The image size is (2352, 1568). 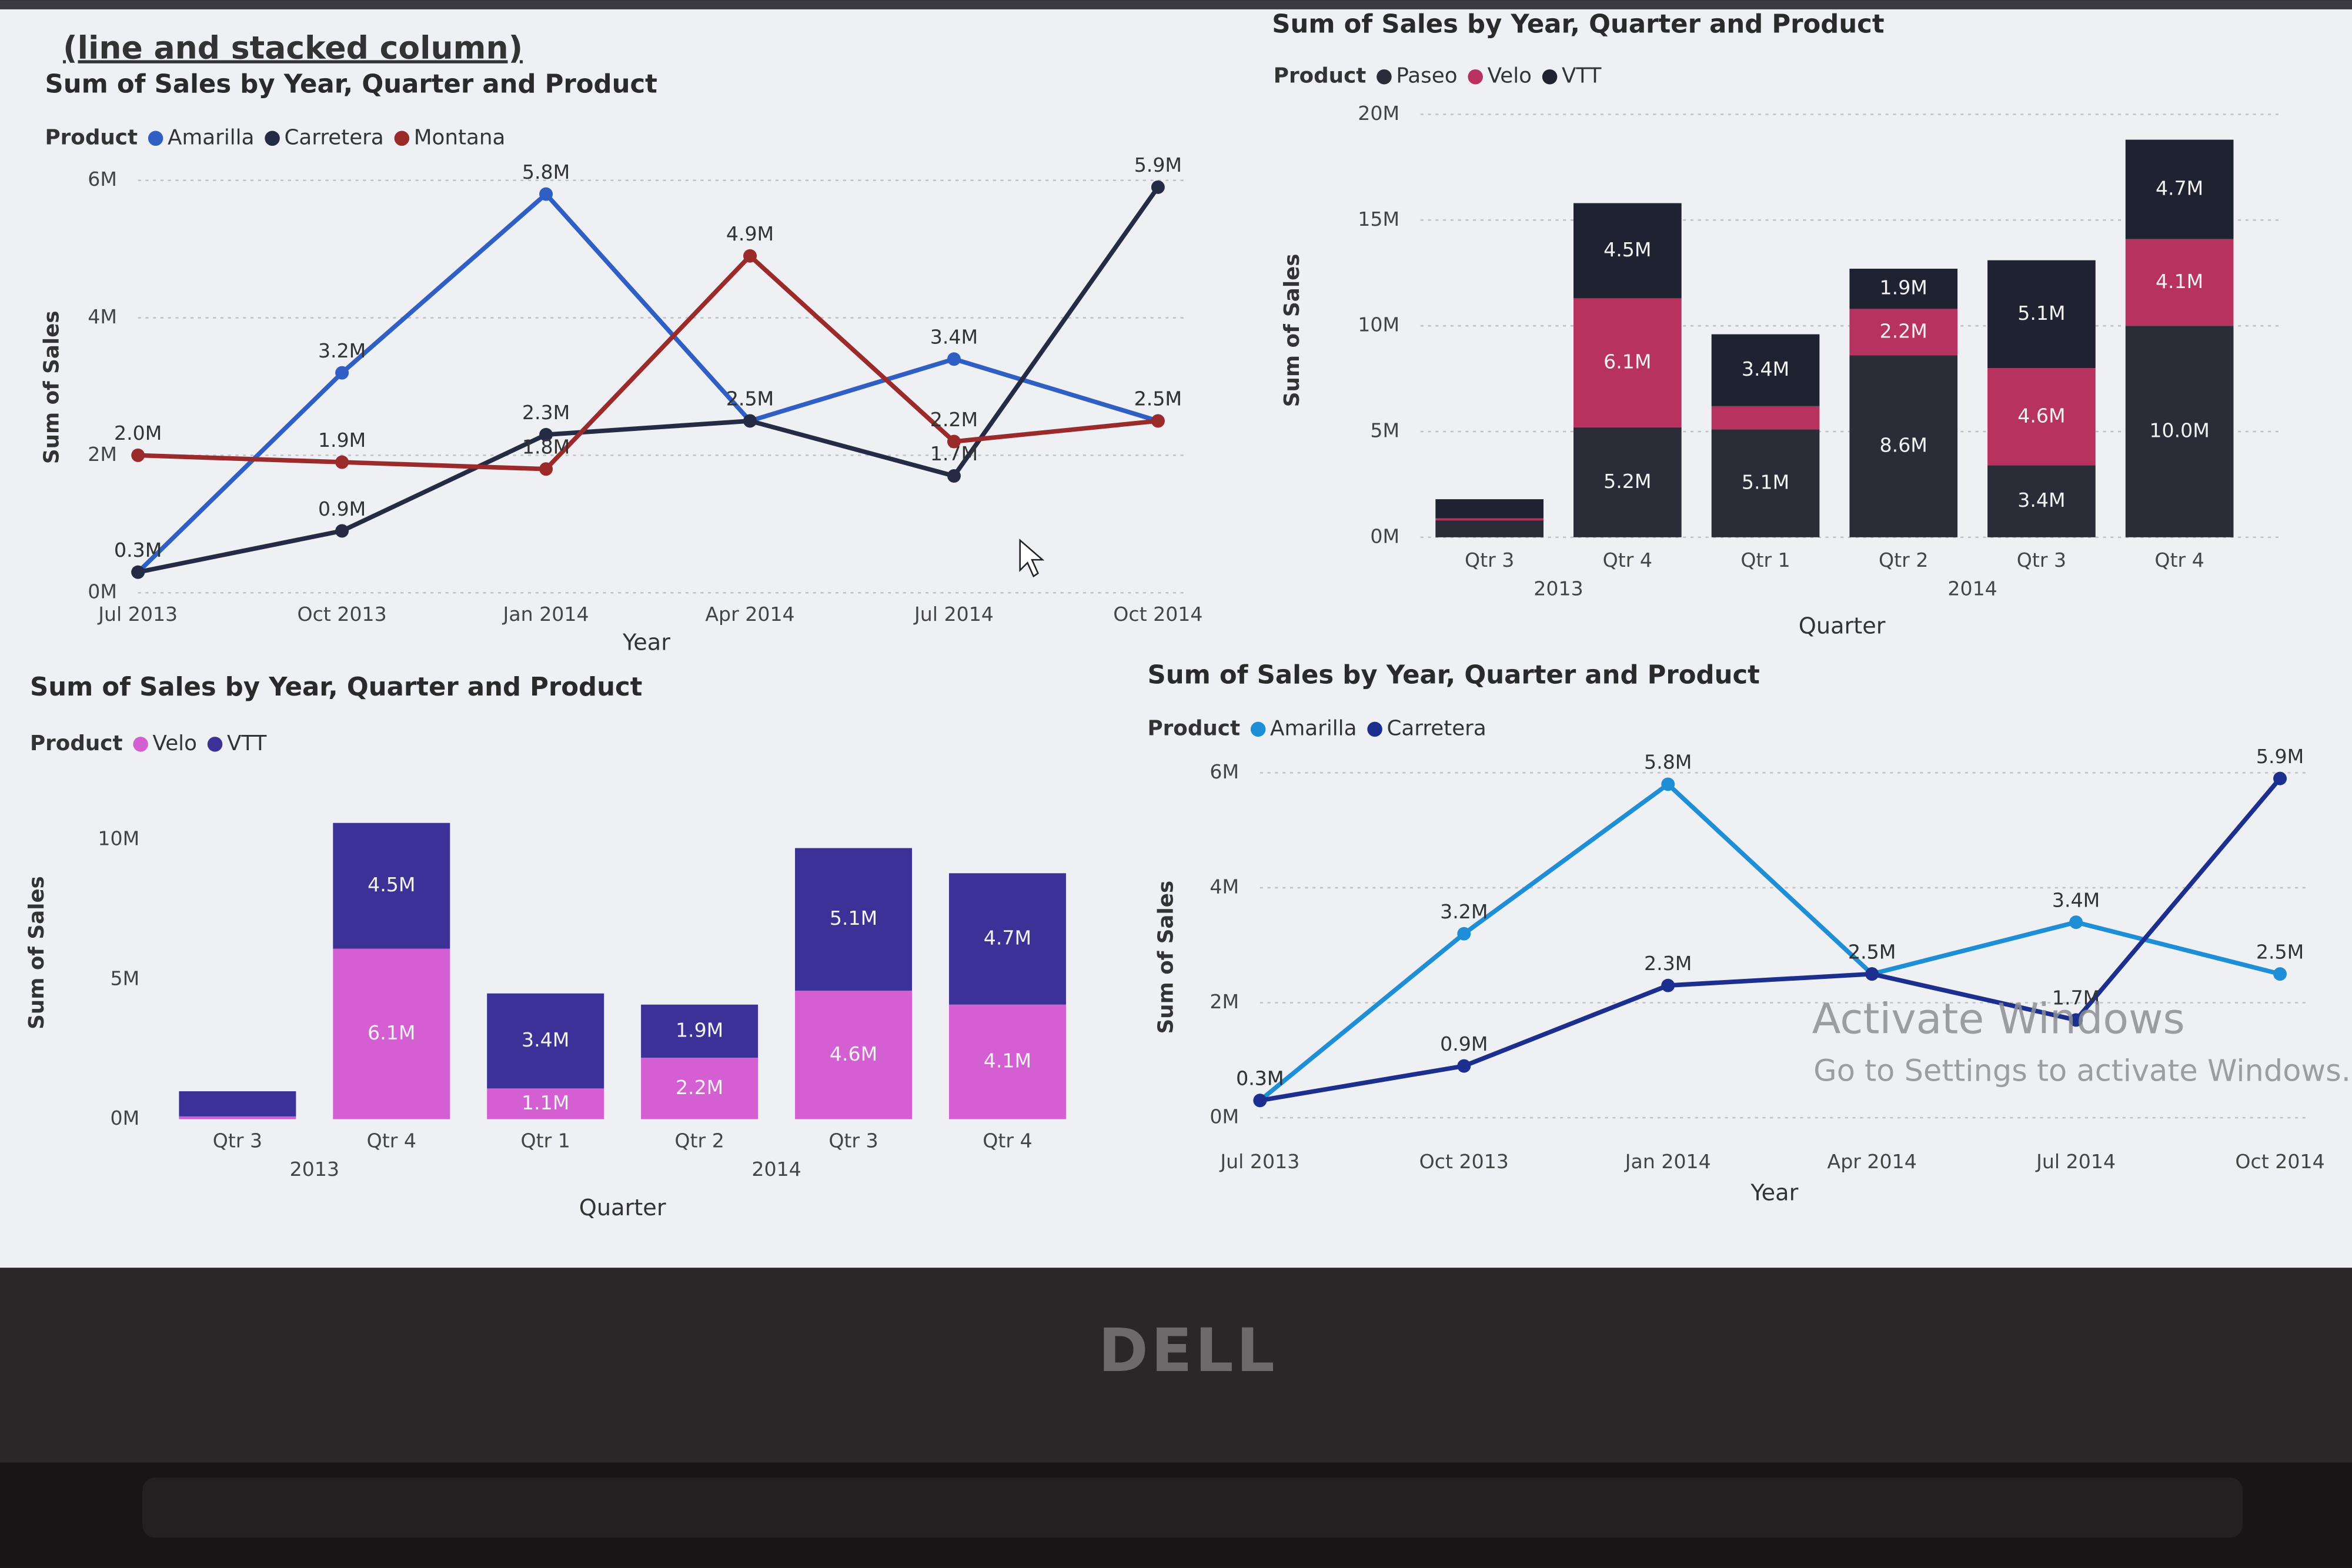 I want to click on x-tick-label: Apr 2014, so click(x=749, y=614).